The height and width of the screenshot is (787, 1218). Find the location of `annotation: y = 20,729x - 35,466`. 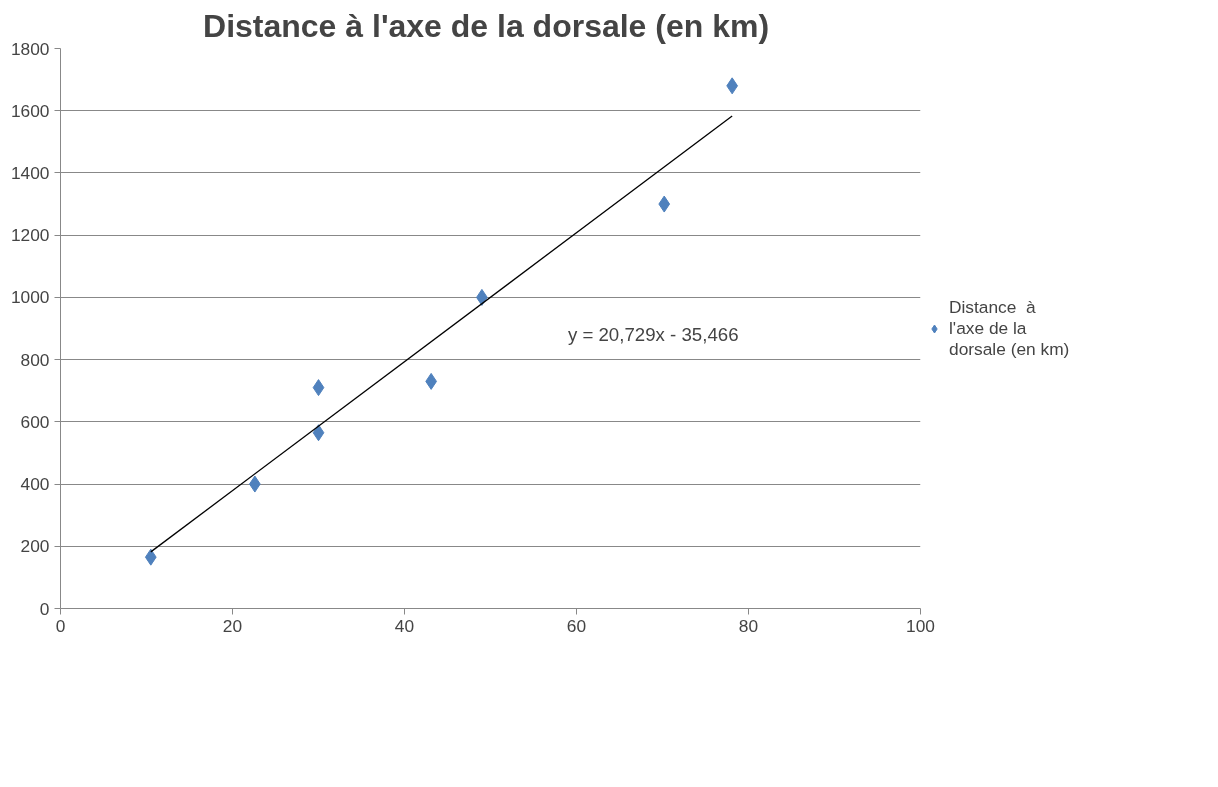

annotation: y = 20,729x - 35,466 is located at coordinates (653, 335).